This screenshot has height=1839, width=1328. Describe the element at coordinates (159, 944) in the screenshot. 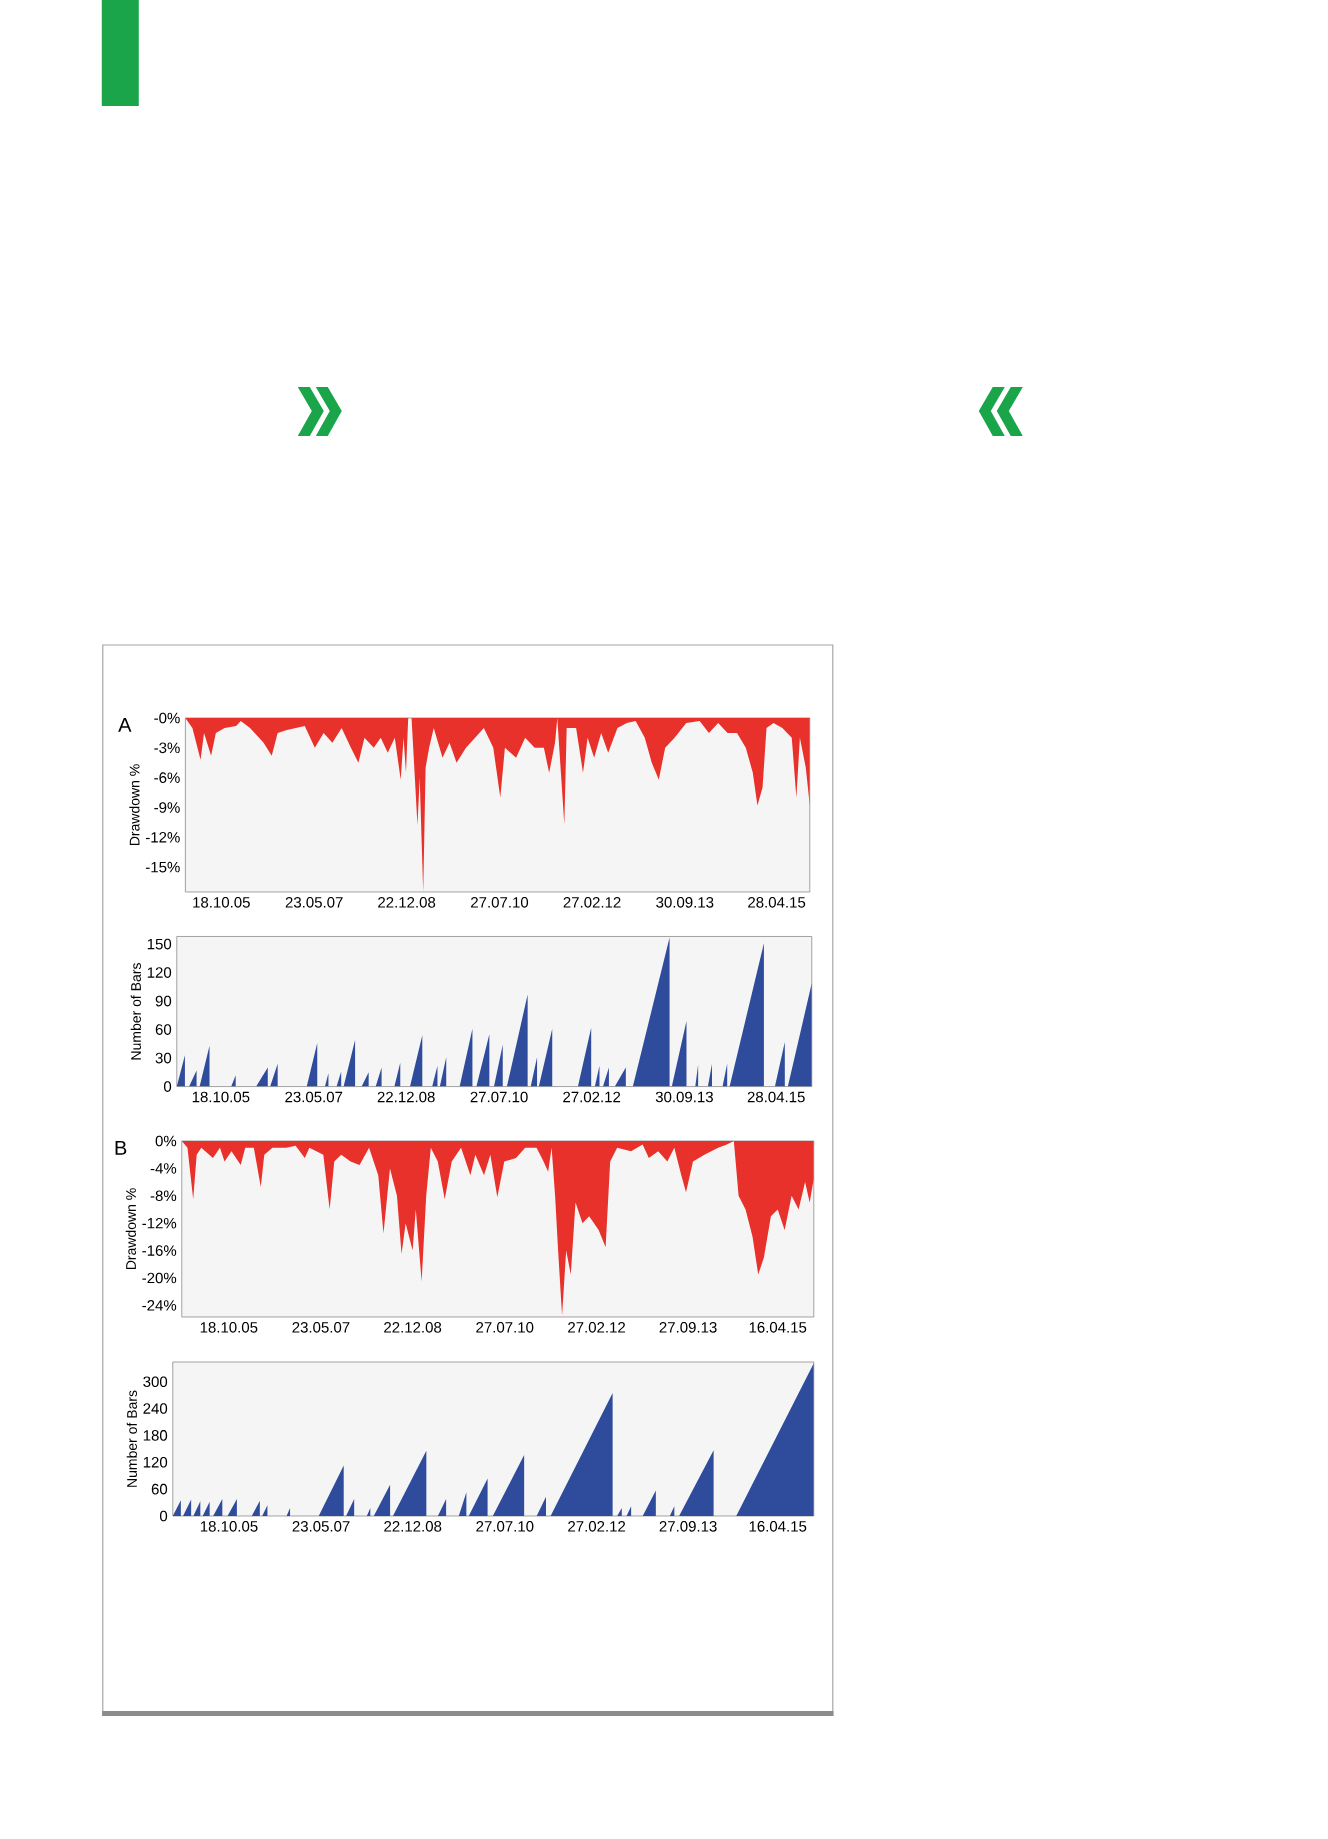

I see `y-tick-label: 150` at that location.